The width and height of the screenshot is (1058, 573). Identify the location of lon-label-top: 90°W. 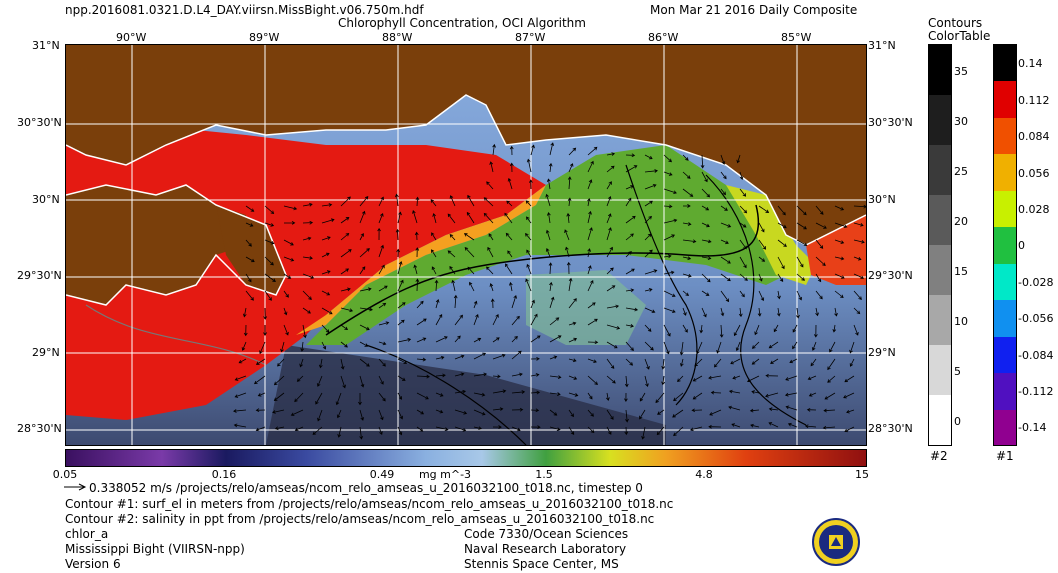
(131, 37).